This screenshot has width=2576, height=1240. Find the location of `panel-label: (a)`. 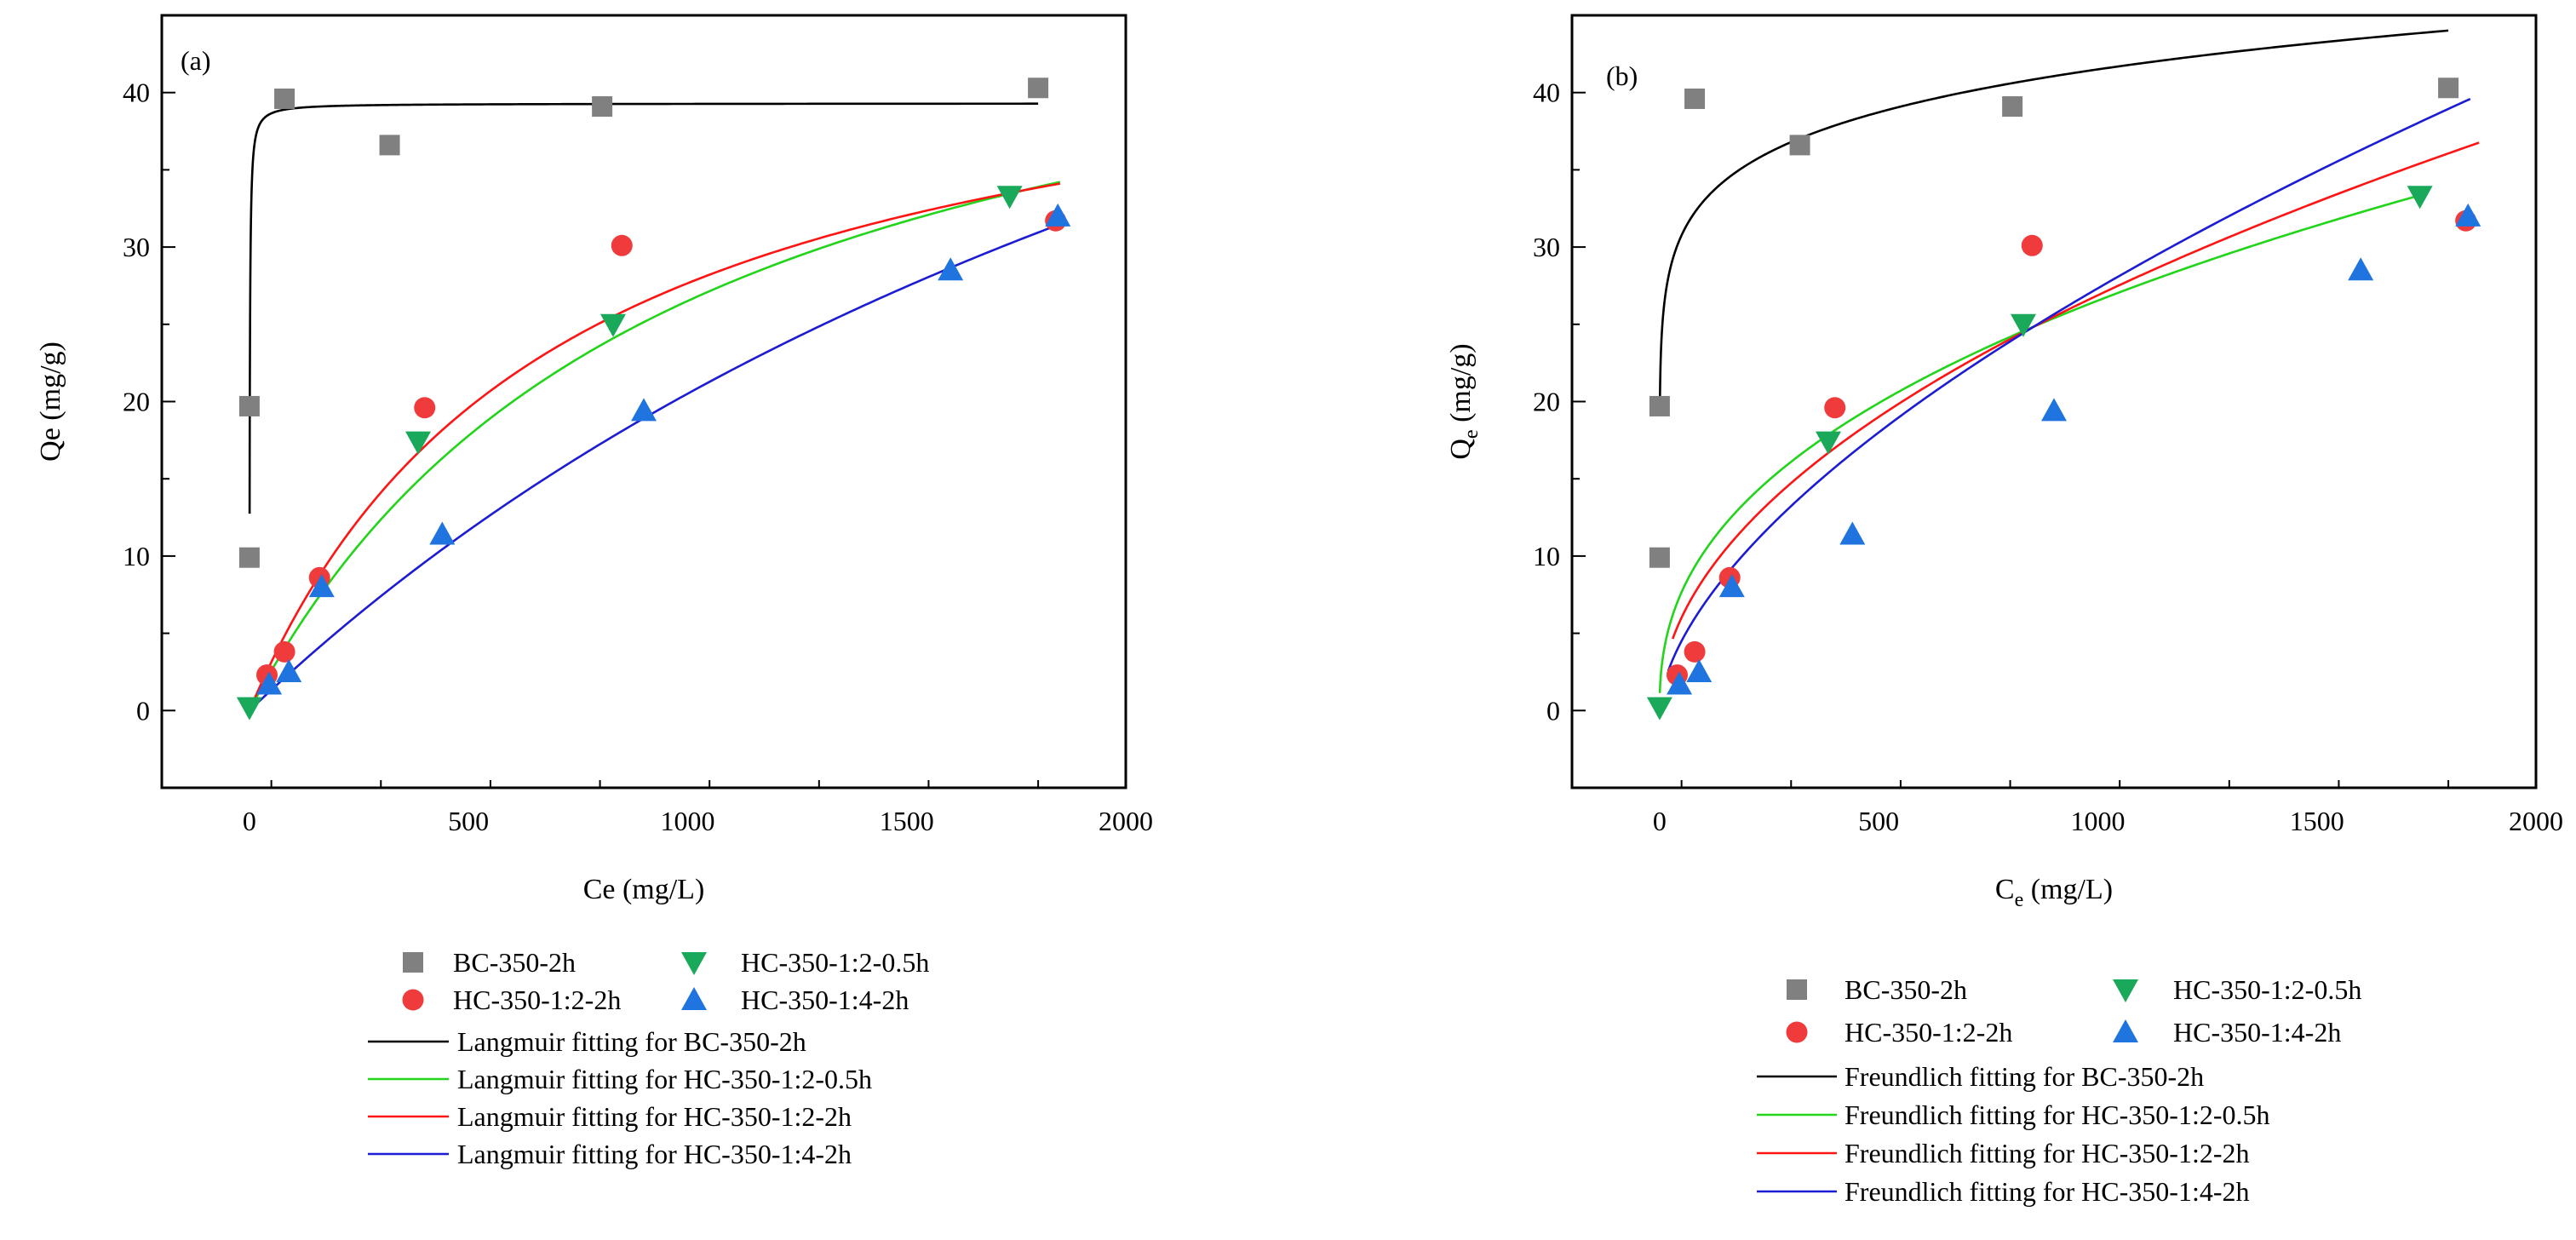

panel-label: (a) is located at coordinates (196, 60).